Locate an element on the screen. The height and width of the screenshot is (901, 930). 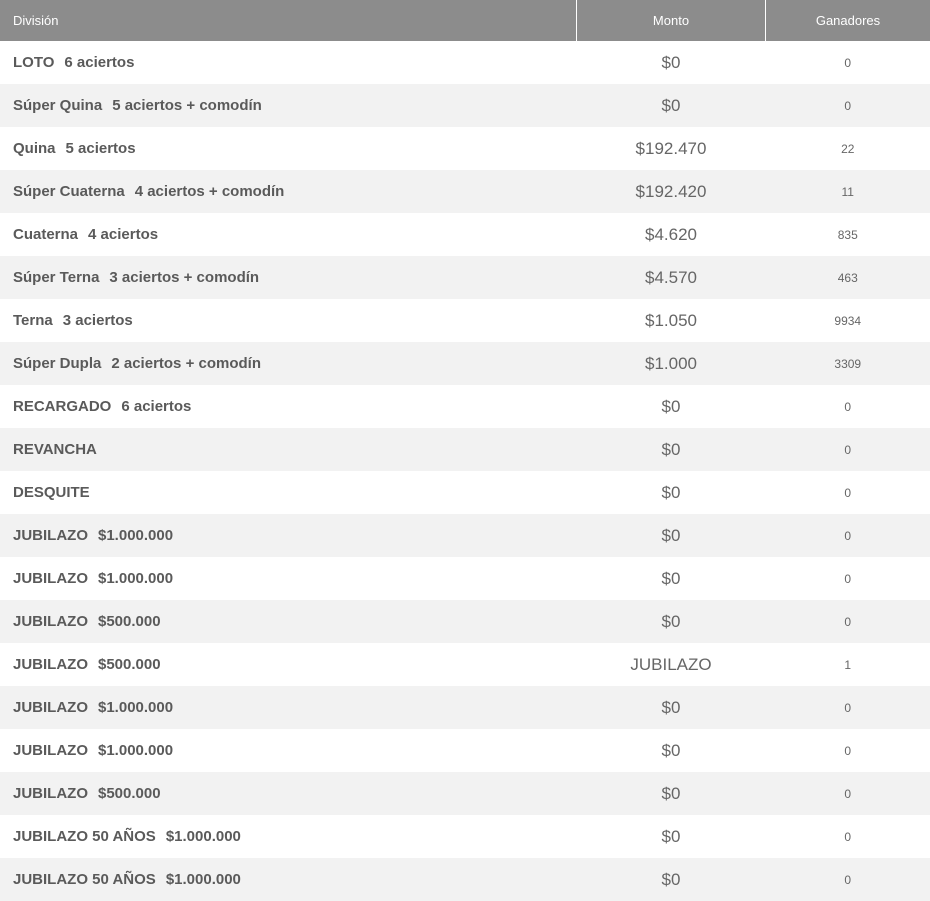
division-name: Súper Terna is located at coordinates (56, 277).